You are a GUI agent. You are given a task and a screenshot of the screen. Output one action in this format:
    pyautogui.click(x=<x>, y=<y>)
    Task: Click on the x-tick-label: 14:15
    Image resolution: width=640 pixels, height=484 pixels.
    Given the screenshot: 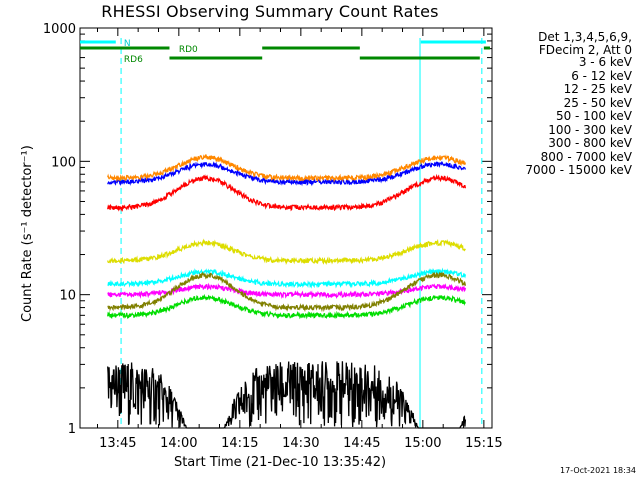 What is the action you would take?
    pyautogui.click(x=239, y=443)
    